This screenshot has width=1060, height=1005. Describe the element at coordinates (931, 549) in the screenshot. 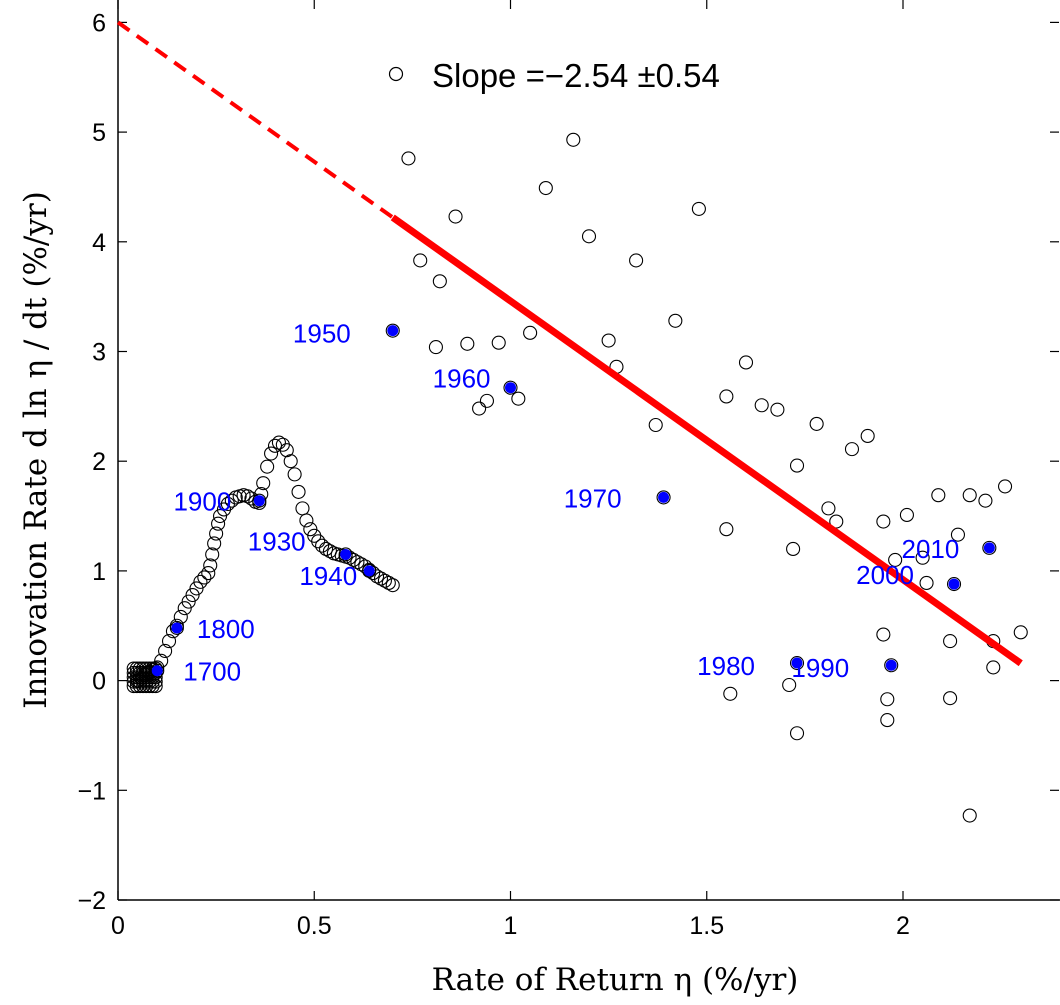

I see `year-label: 2010` at that location.